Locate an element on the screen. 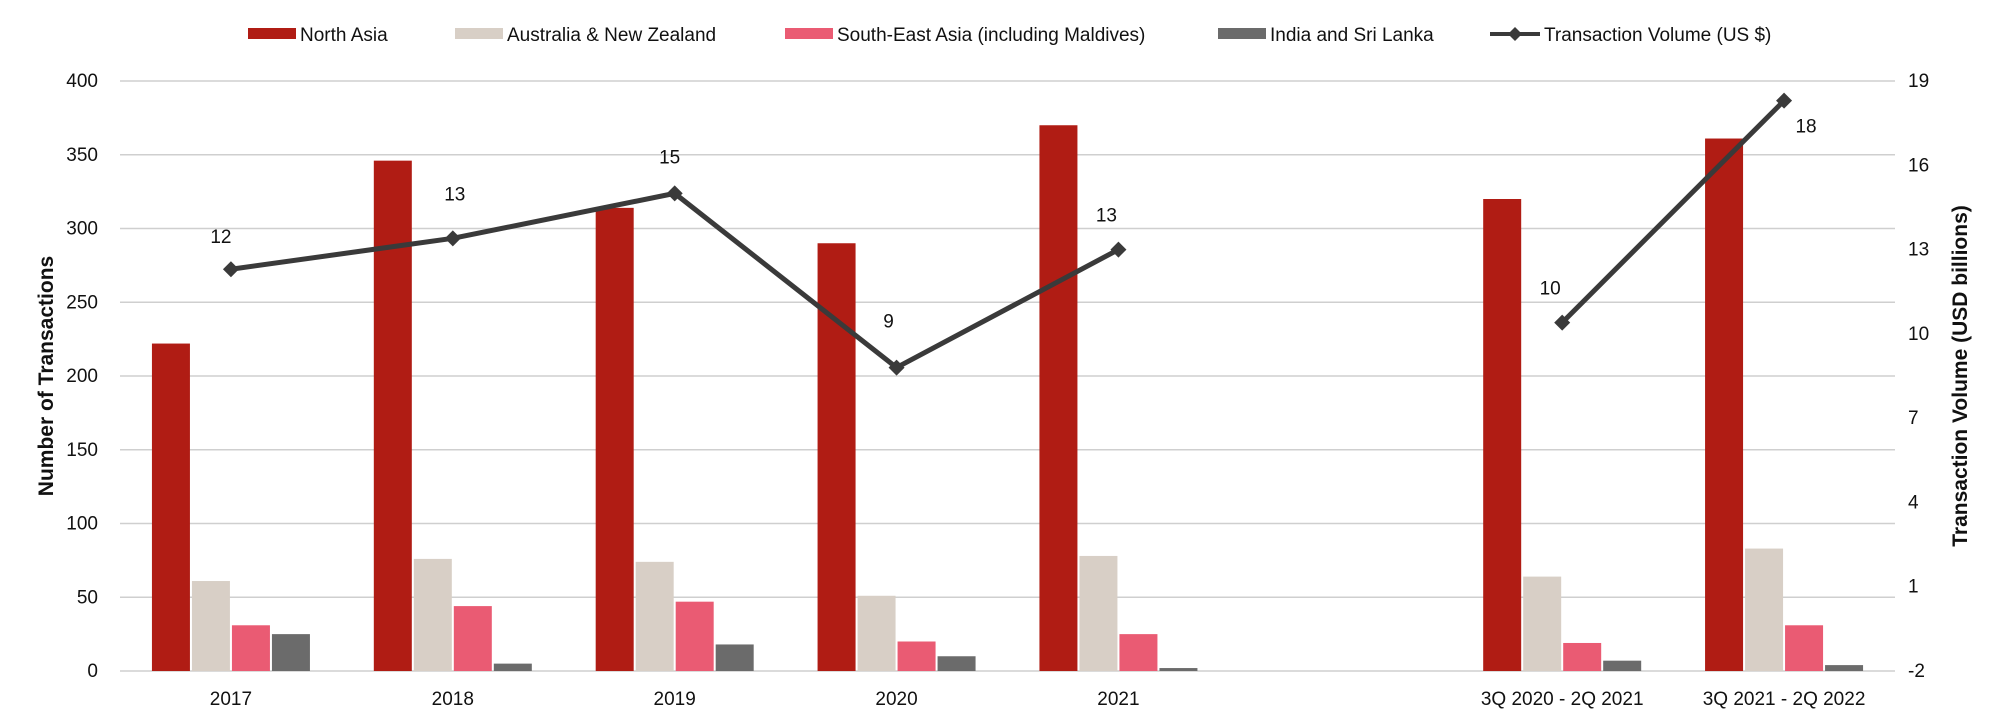 This screenshot has height=726, width=2000. legend-label: Australia & New Zealand is located at coordinates (611, 35).